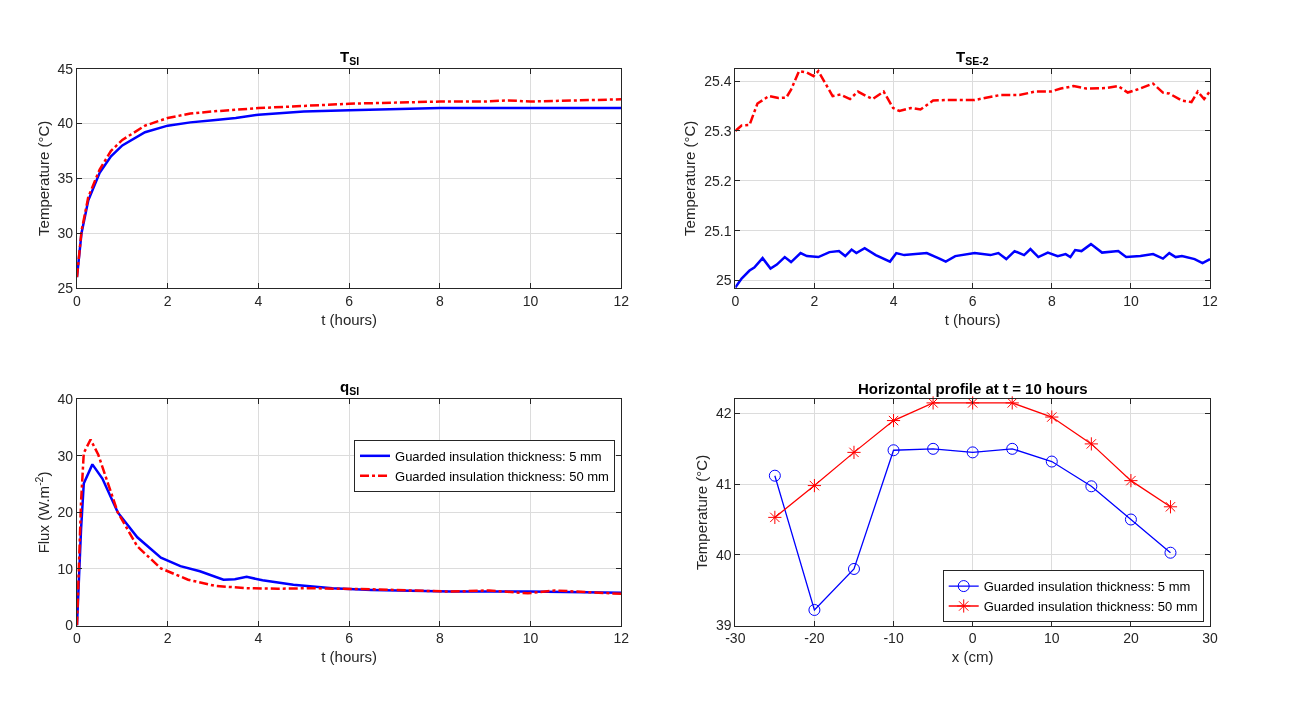 This screenshot has width=1304, height=711. Describe the element at coordinates (718, 80) in the screenshot. I see `y-tick-label: 25.4` at that location.